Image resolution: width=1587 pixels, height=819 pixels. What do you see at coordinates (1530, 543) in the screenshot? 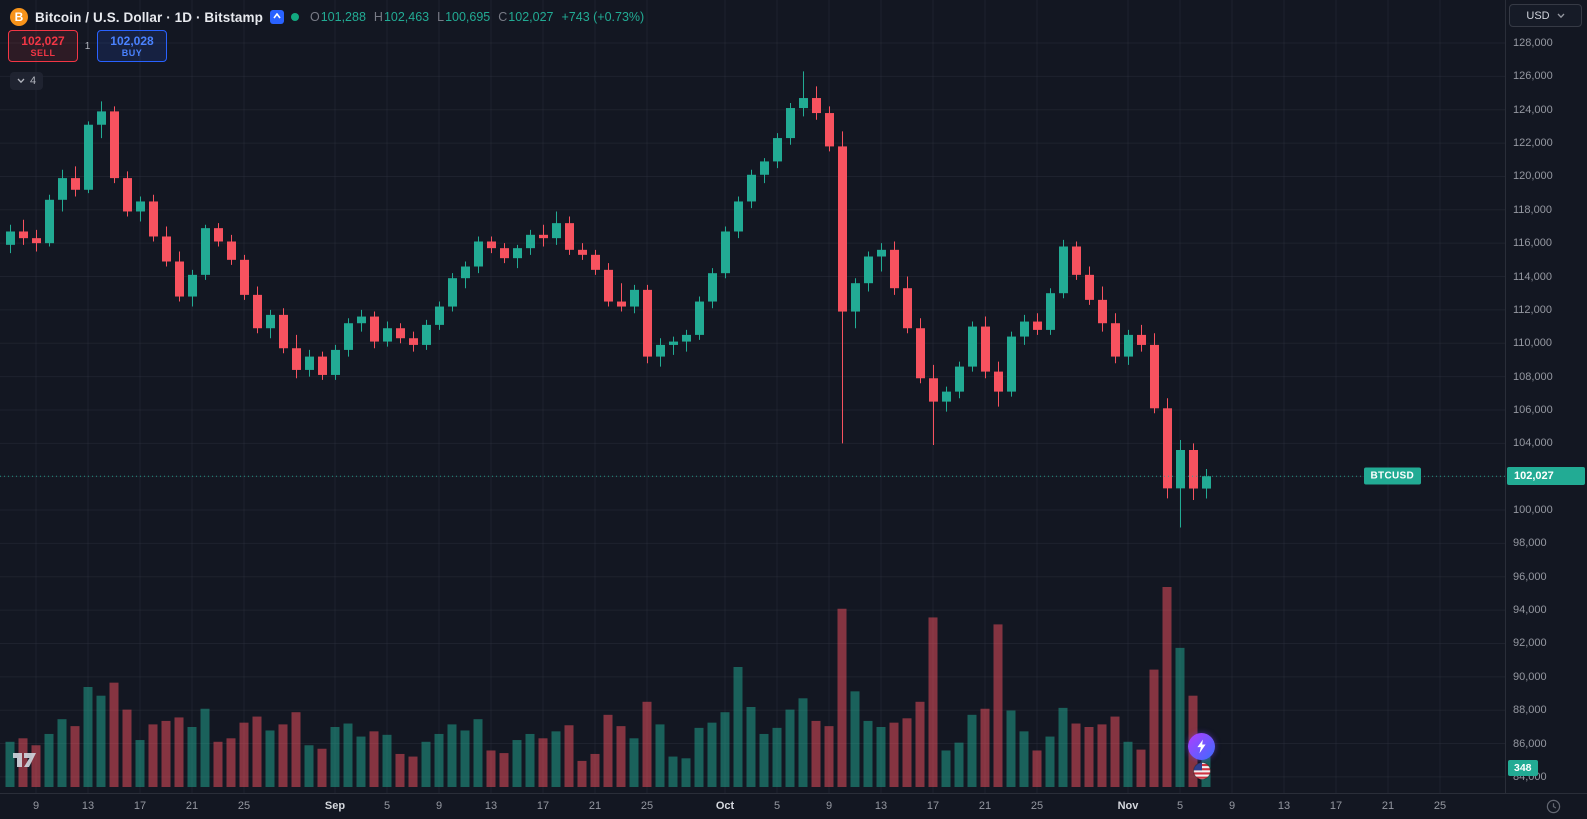
I see `price-axis-label: 98,000` at bounding box center [1530, 543].